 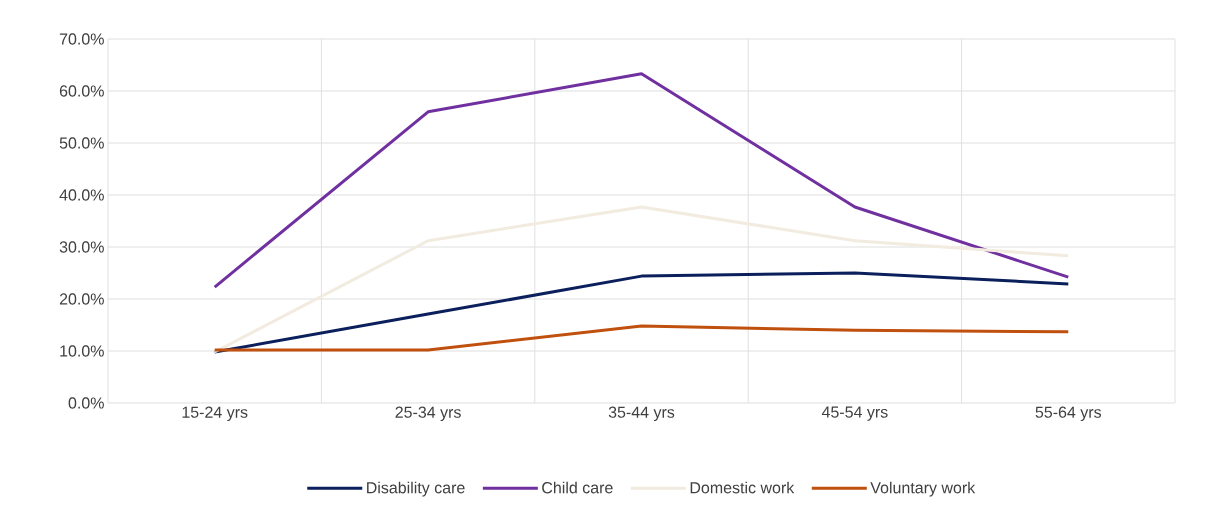 I want to click on legend-label: Child care, so click(x=577, y=487).